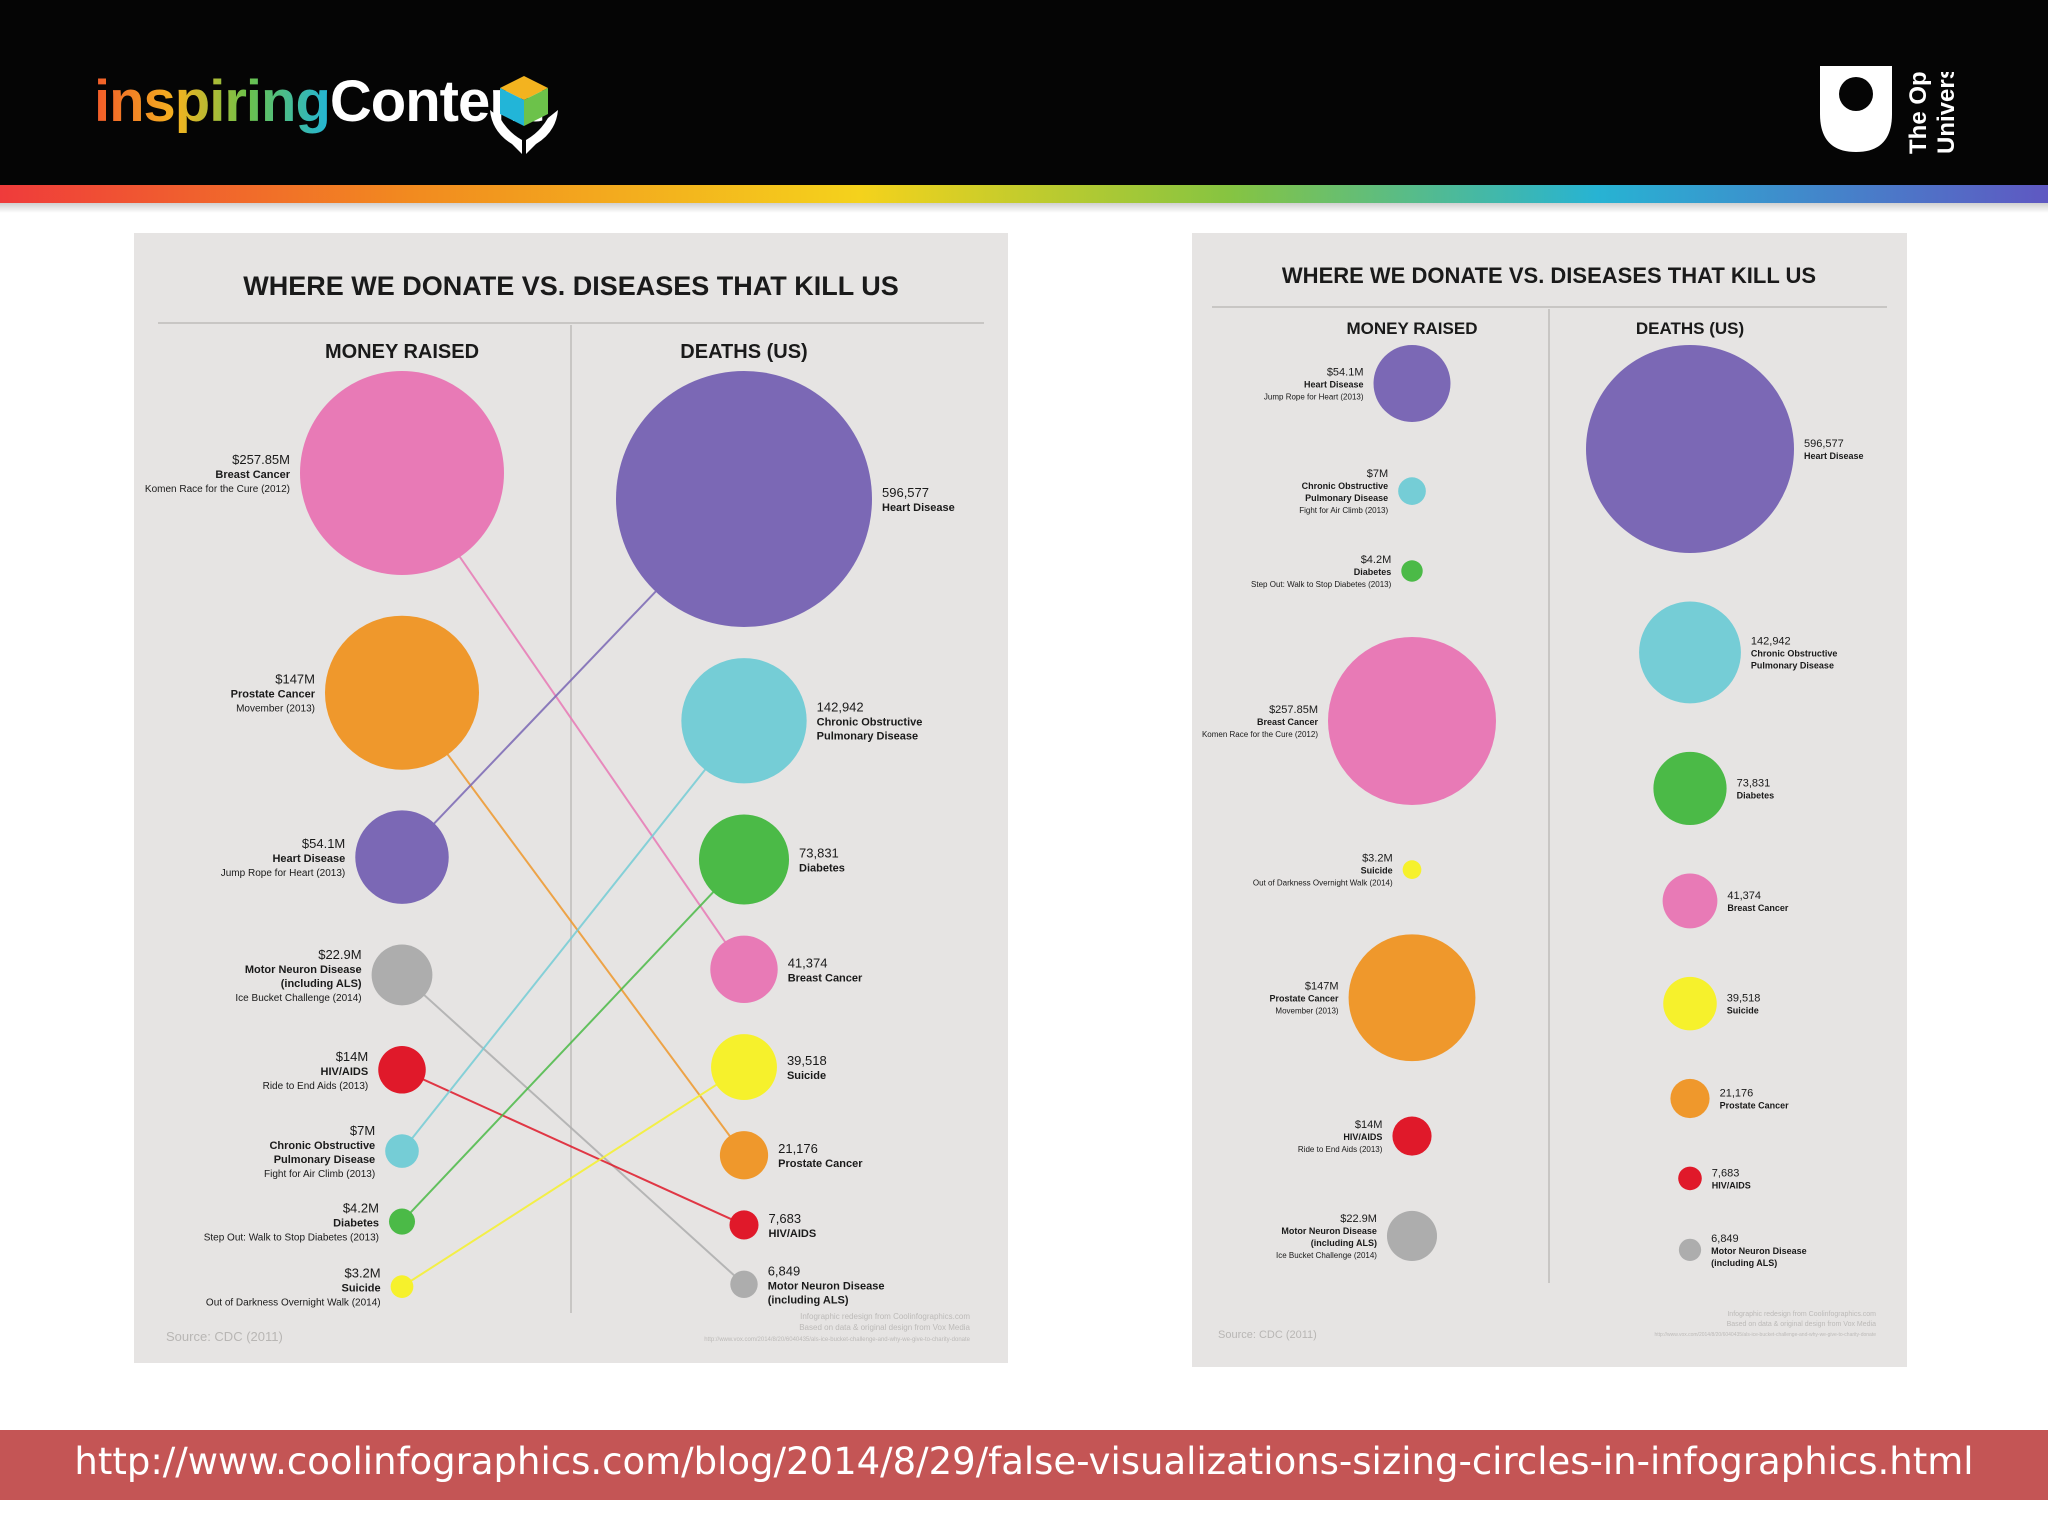 Image resolution: width=2048 pixels, height=1536 pixels. Describe the element at coordinates (1267, 1335) in the screenshot. I see `source-note: Source: CDC (2011)` at that location.